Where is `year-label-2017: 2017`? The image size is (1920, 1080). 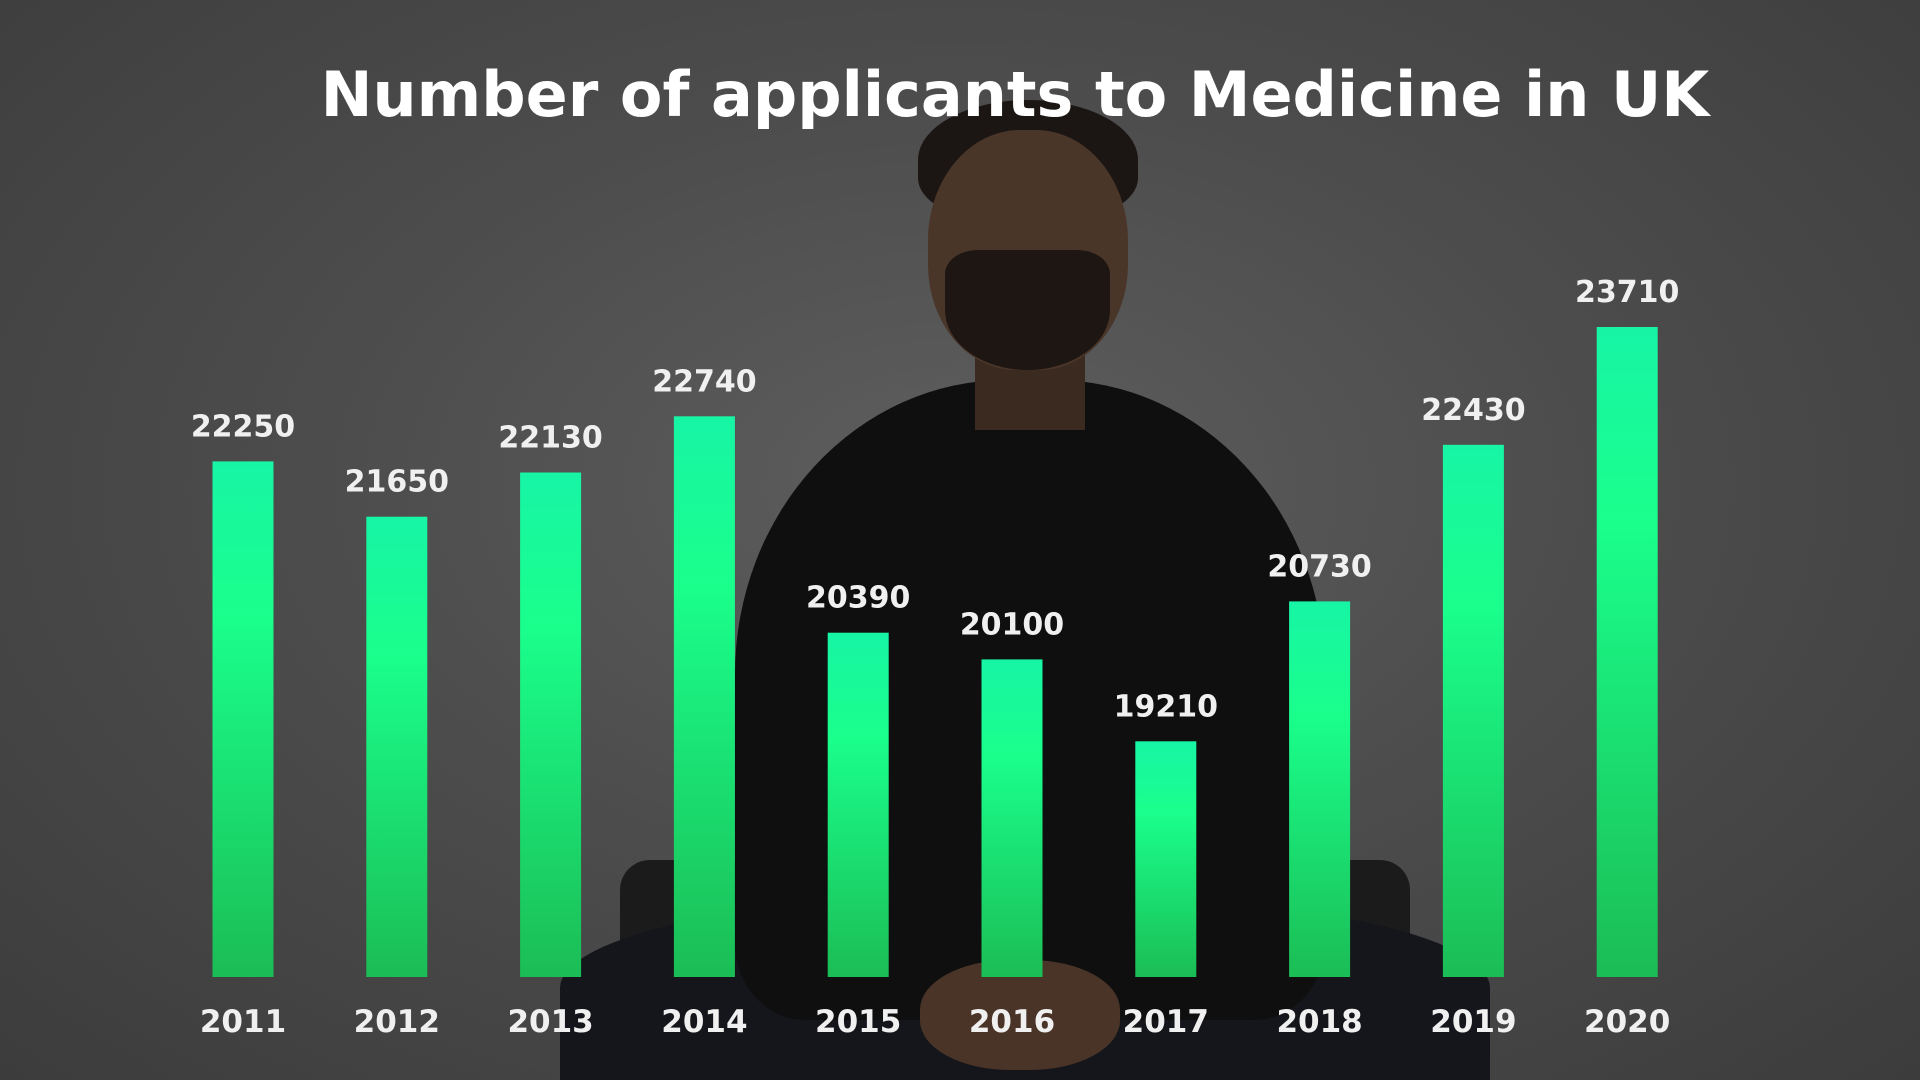
year-label-2017: 2017 is located at coordinates (1166, 1022).